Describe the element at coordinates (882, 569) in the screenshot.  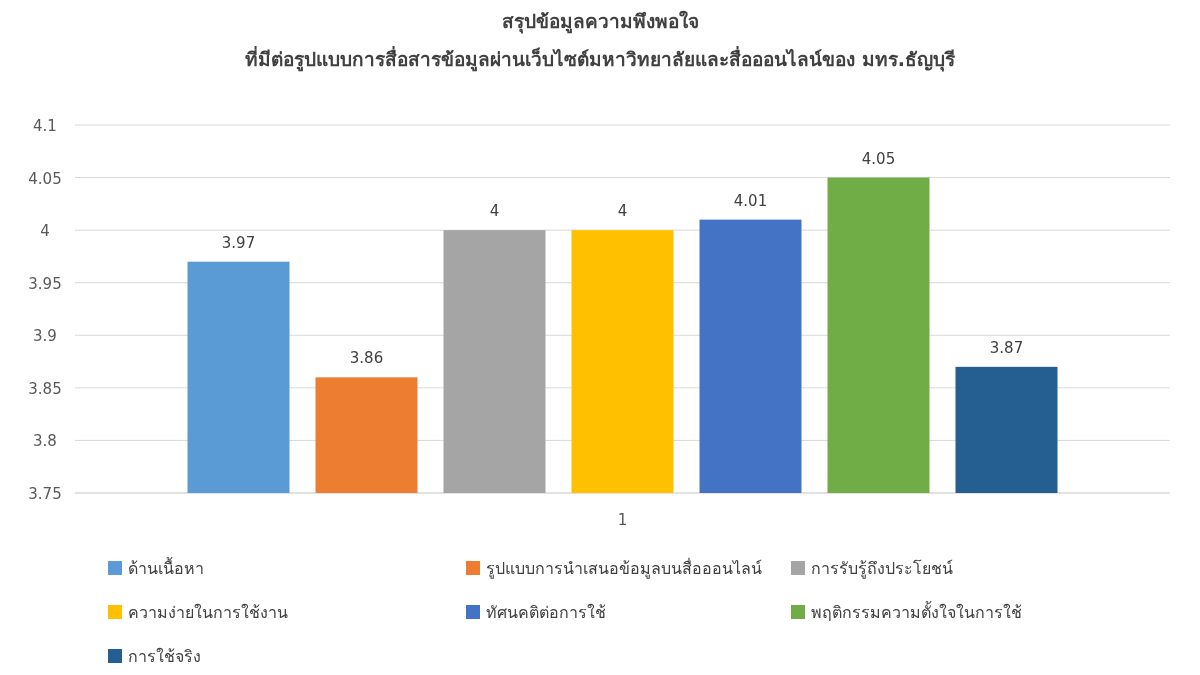
I see `legend-label: การรับรู้ถึงประโยชน์` at that location.